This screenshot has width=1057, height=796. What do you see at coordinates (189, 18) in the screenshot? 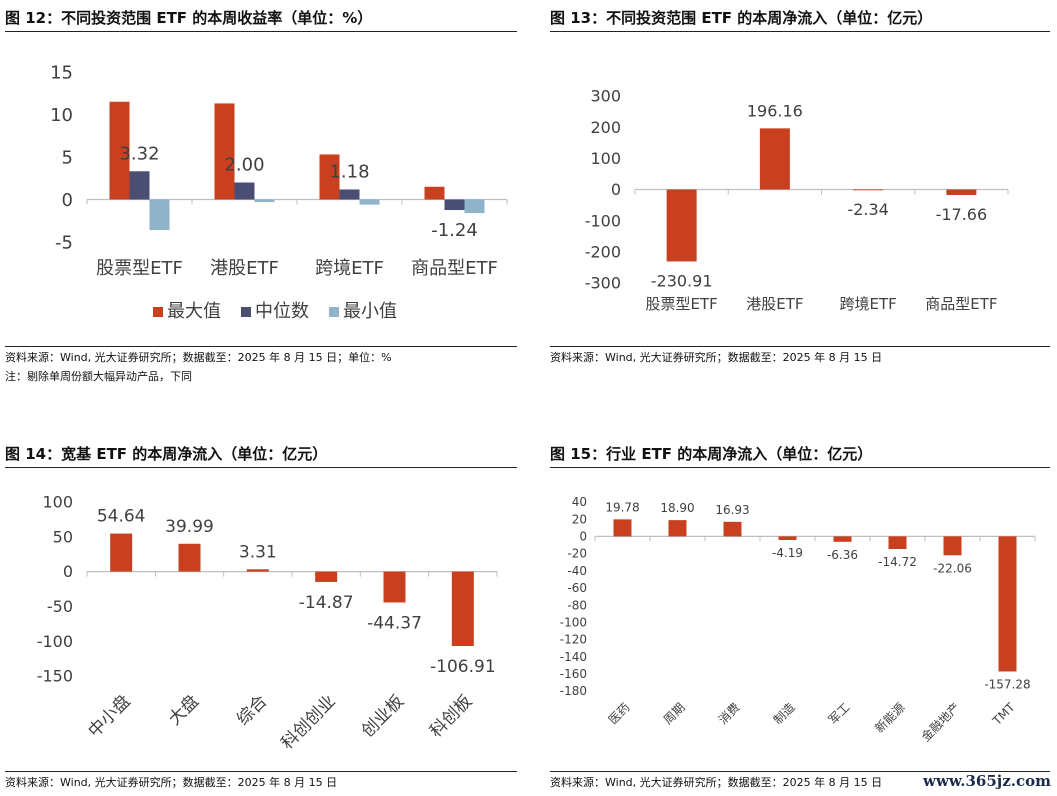
I see `chart-title: 图 12：不同投资范围 ETF 的本周收益率（单位：%）` at bounding box center [189, 18].